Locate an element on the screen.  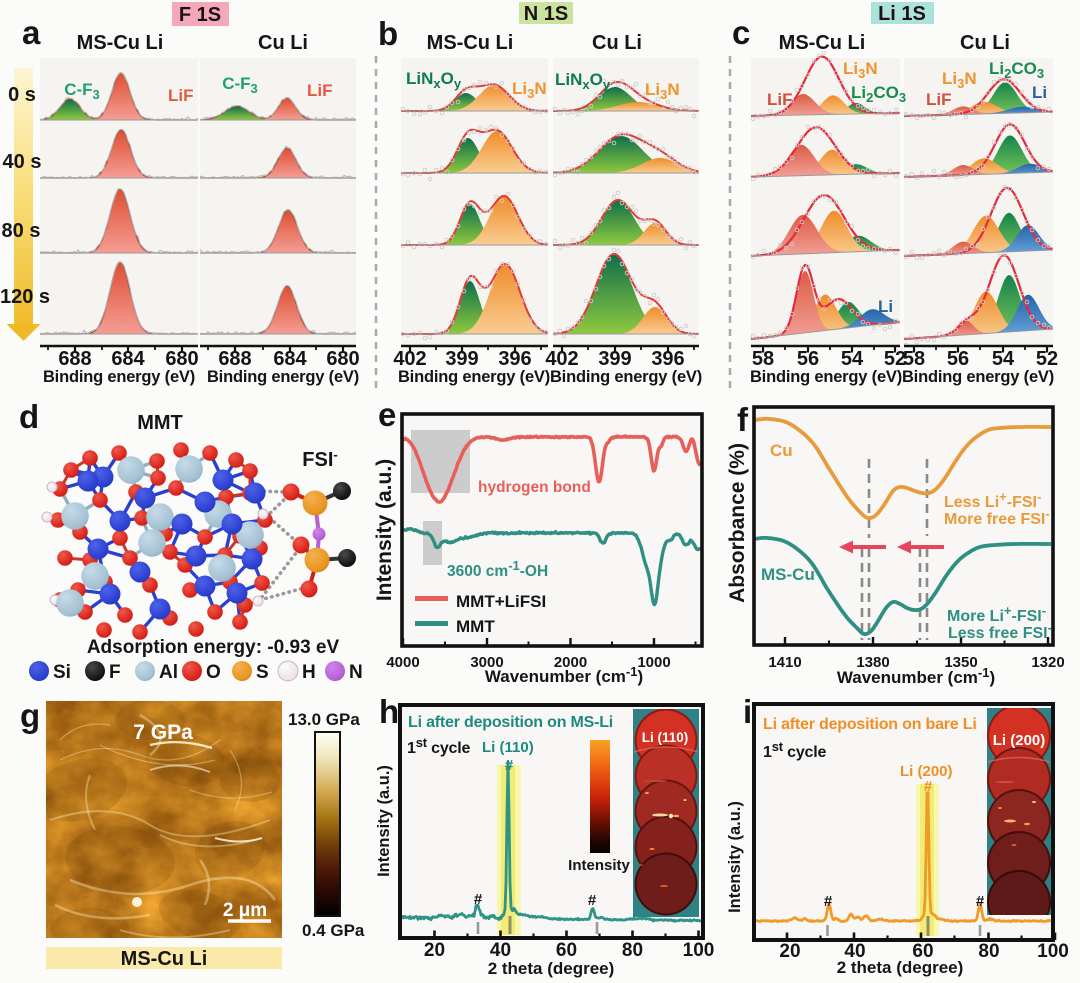
svg-text: F 1S is located at coordinates (200, 15).